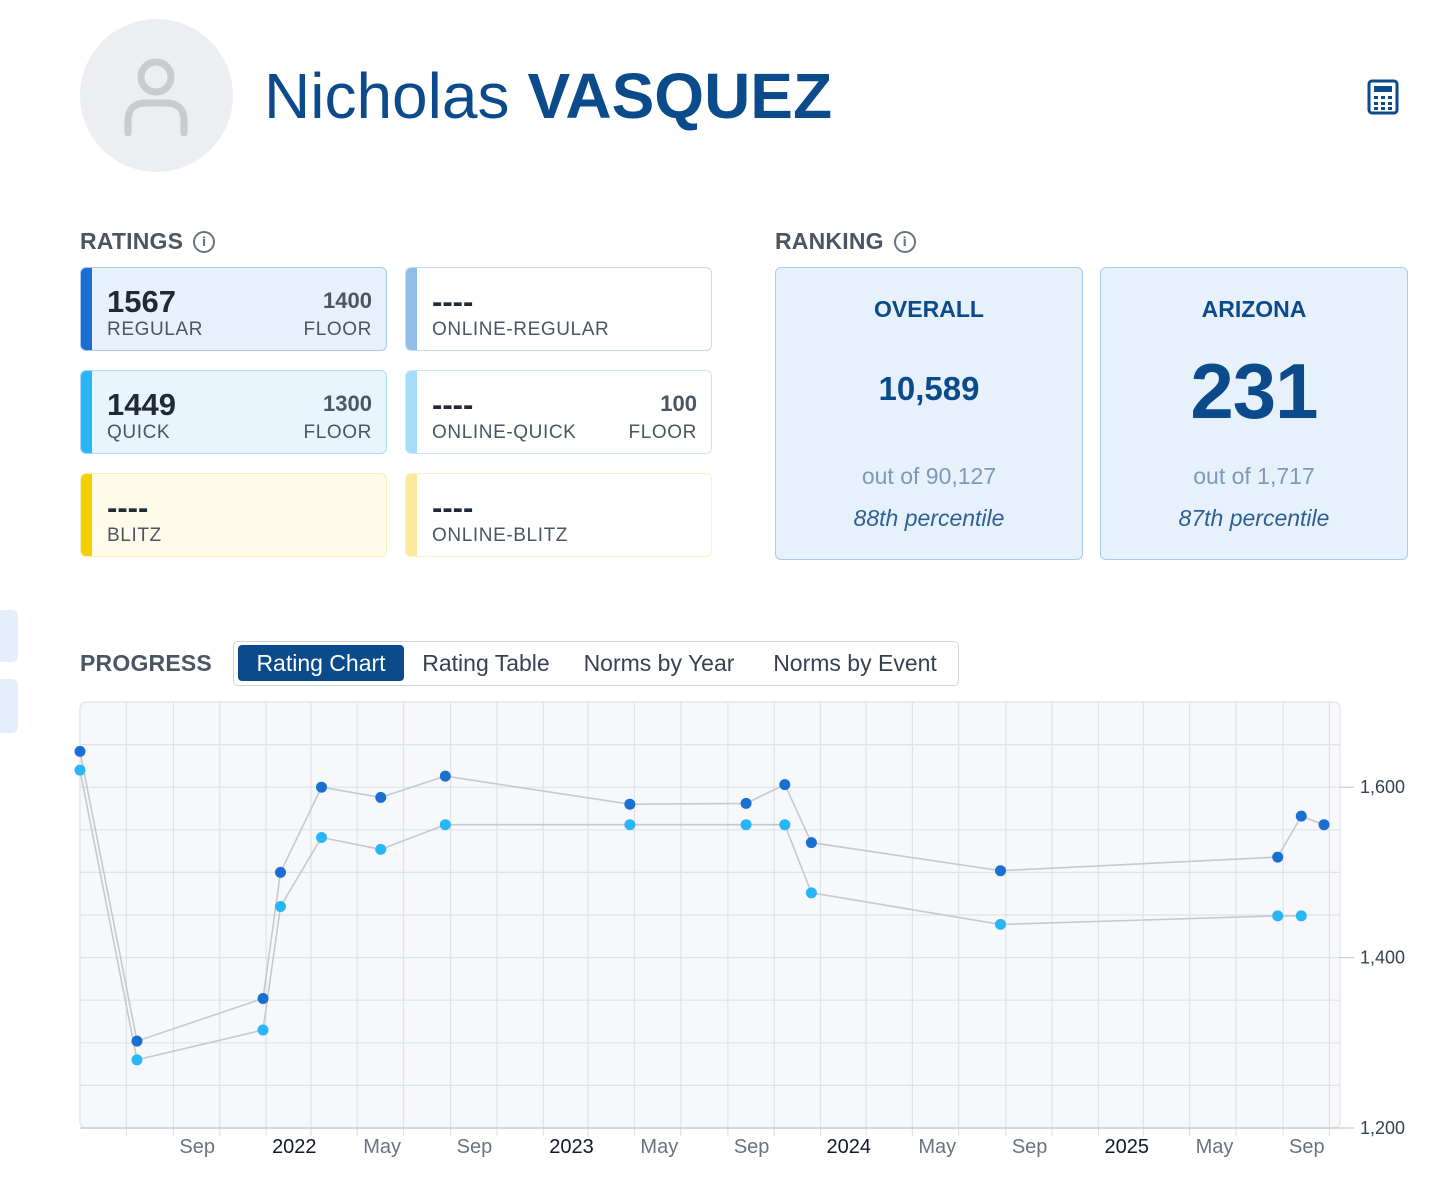 This screenshot has height=1202, width=1456. What do you see at coordinates (132, 241) in the screenshot?
I see `ratings-title: RATINGS` at bounding box center [132, 241].